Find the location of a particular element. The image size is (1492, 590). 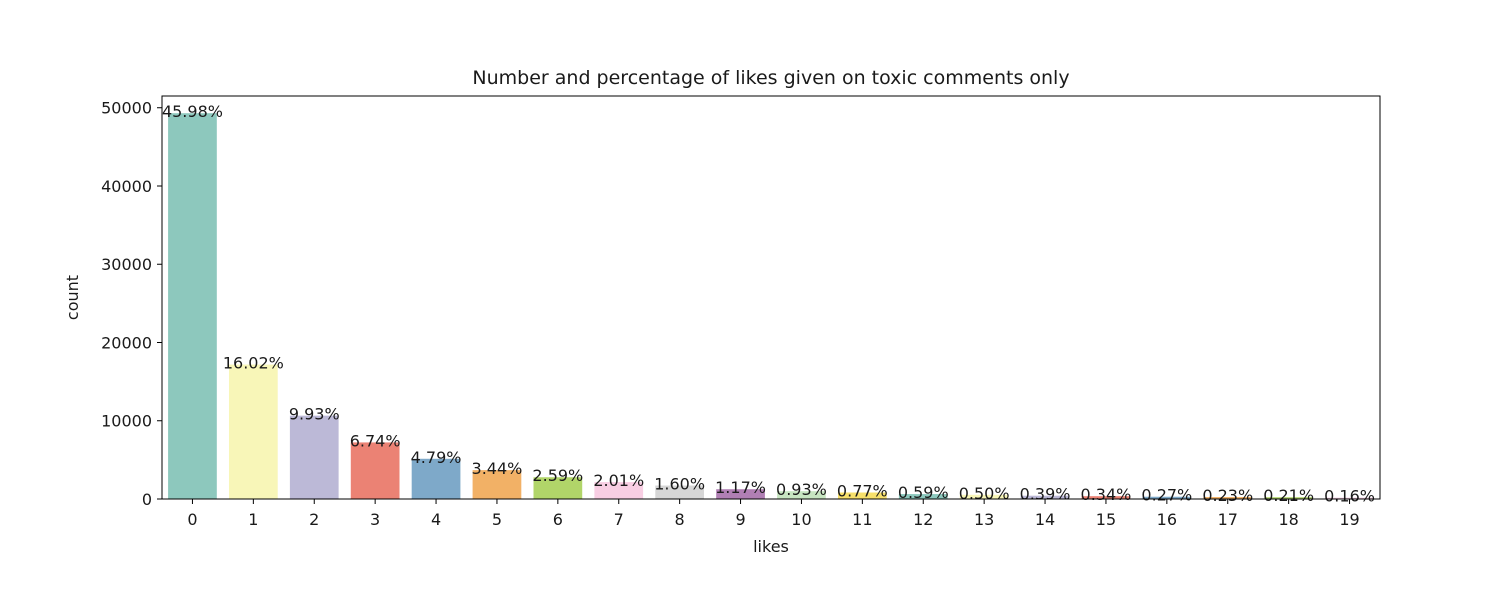

bar-data-label: 45.98% is located at coordinates (192, 111).